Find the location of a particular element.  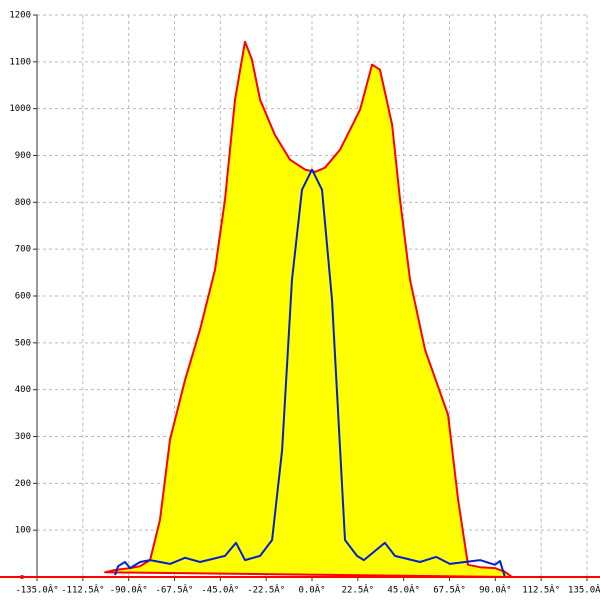

x-tick-label: 90.0Â° is located at coordinates (495, 590).